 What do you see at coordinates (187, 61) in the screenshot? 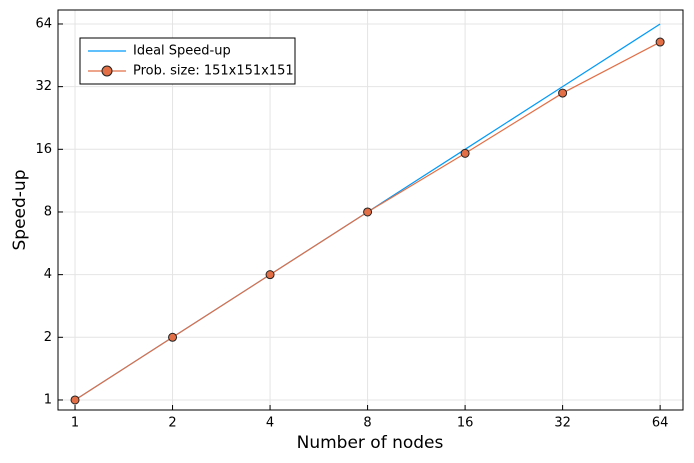
I see `legend-box` at bounding box center [187, 61].